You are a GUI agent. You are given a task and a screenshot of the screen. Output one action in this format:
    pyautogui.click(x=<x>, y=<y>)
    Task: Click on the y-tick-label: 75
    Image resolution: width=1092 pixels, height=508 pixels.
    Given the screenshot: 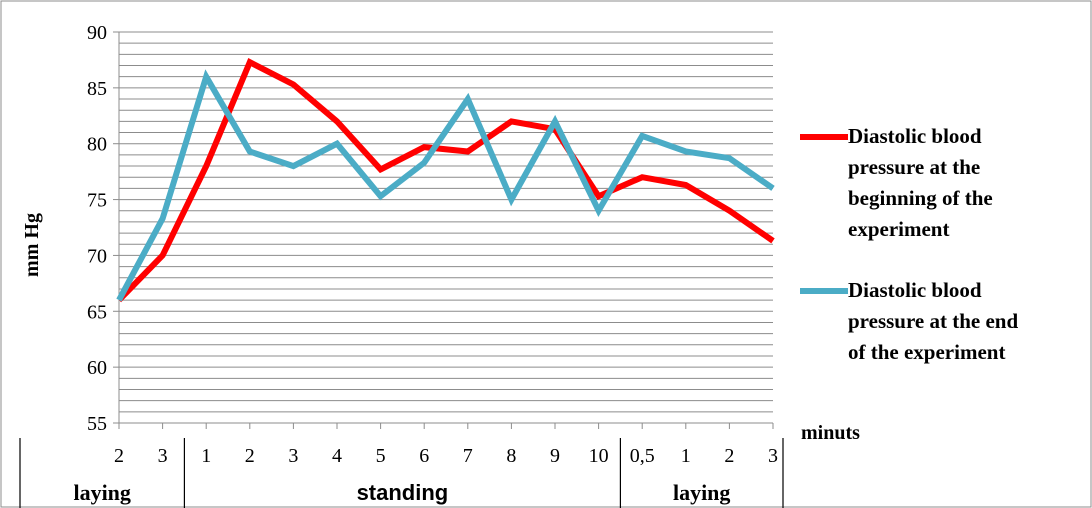 What is the action you would take?
    pyautogui.click(x=97, y=201)
    